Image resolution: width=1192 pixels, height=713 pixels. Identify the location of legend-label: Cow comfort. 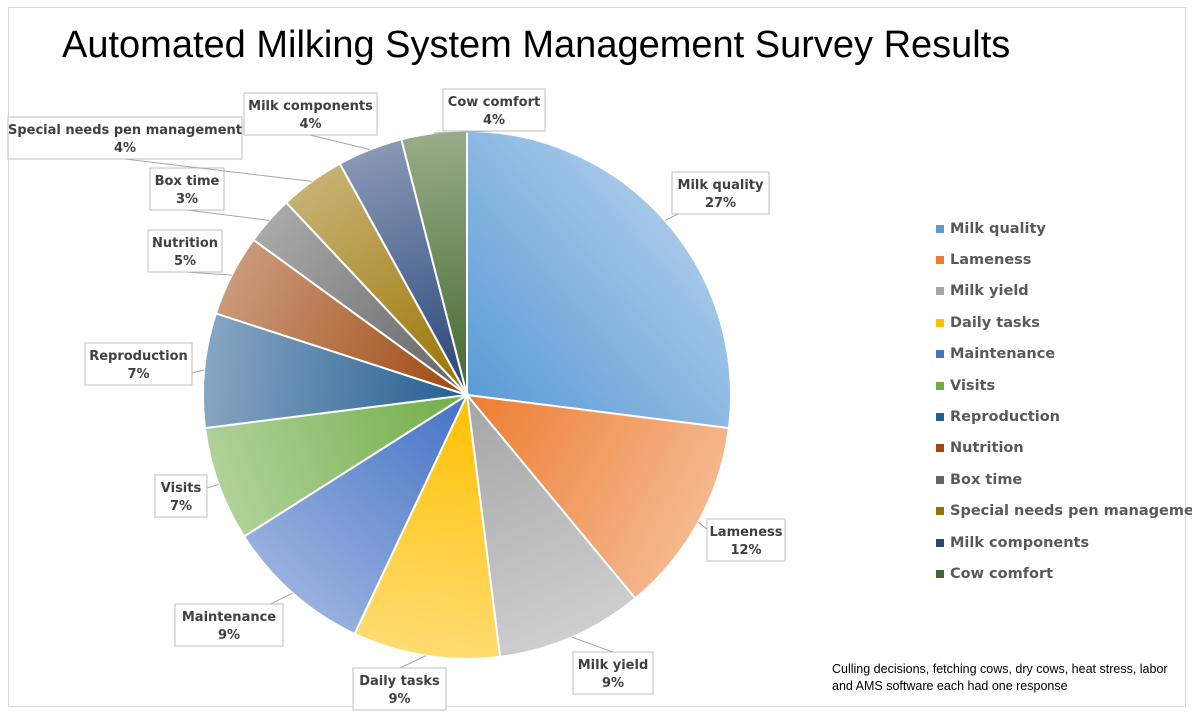
(1002, 573).